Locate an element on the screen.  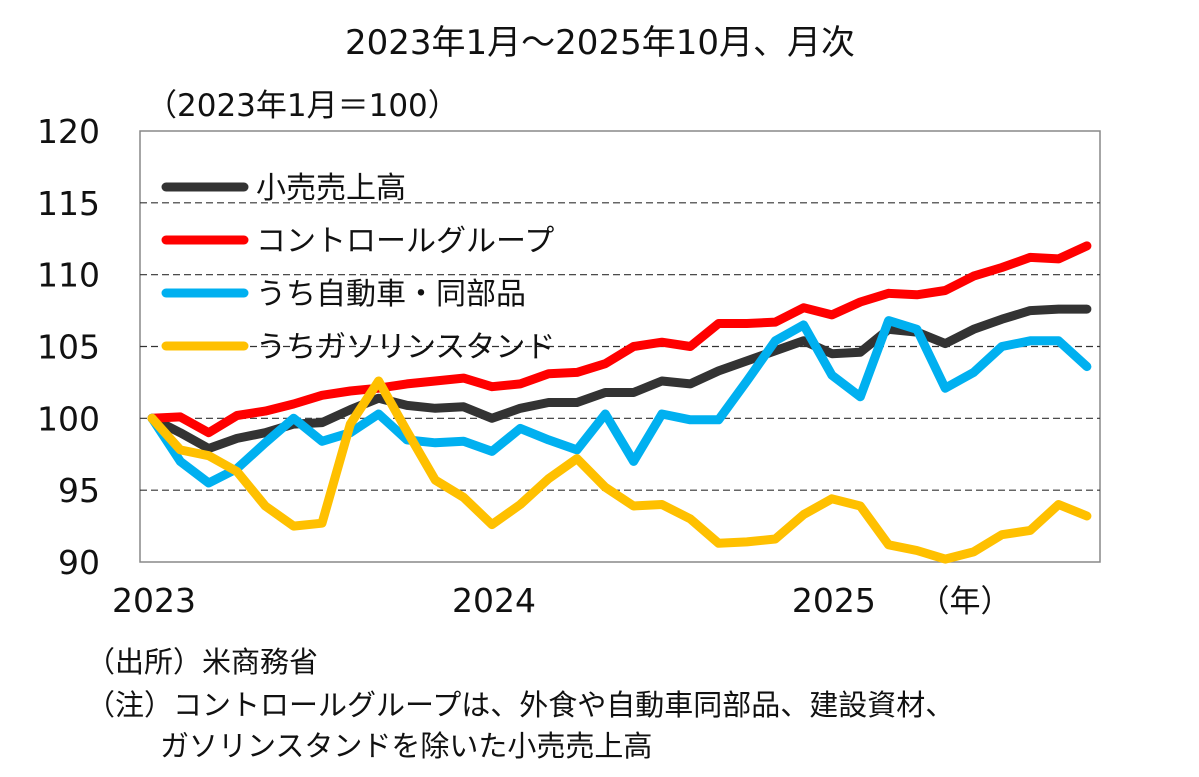
legend-item: 小売売上高 is located at coordinates (283, 188).